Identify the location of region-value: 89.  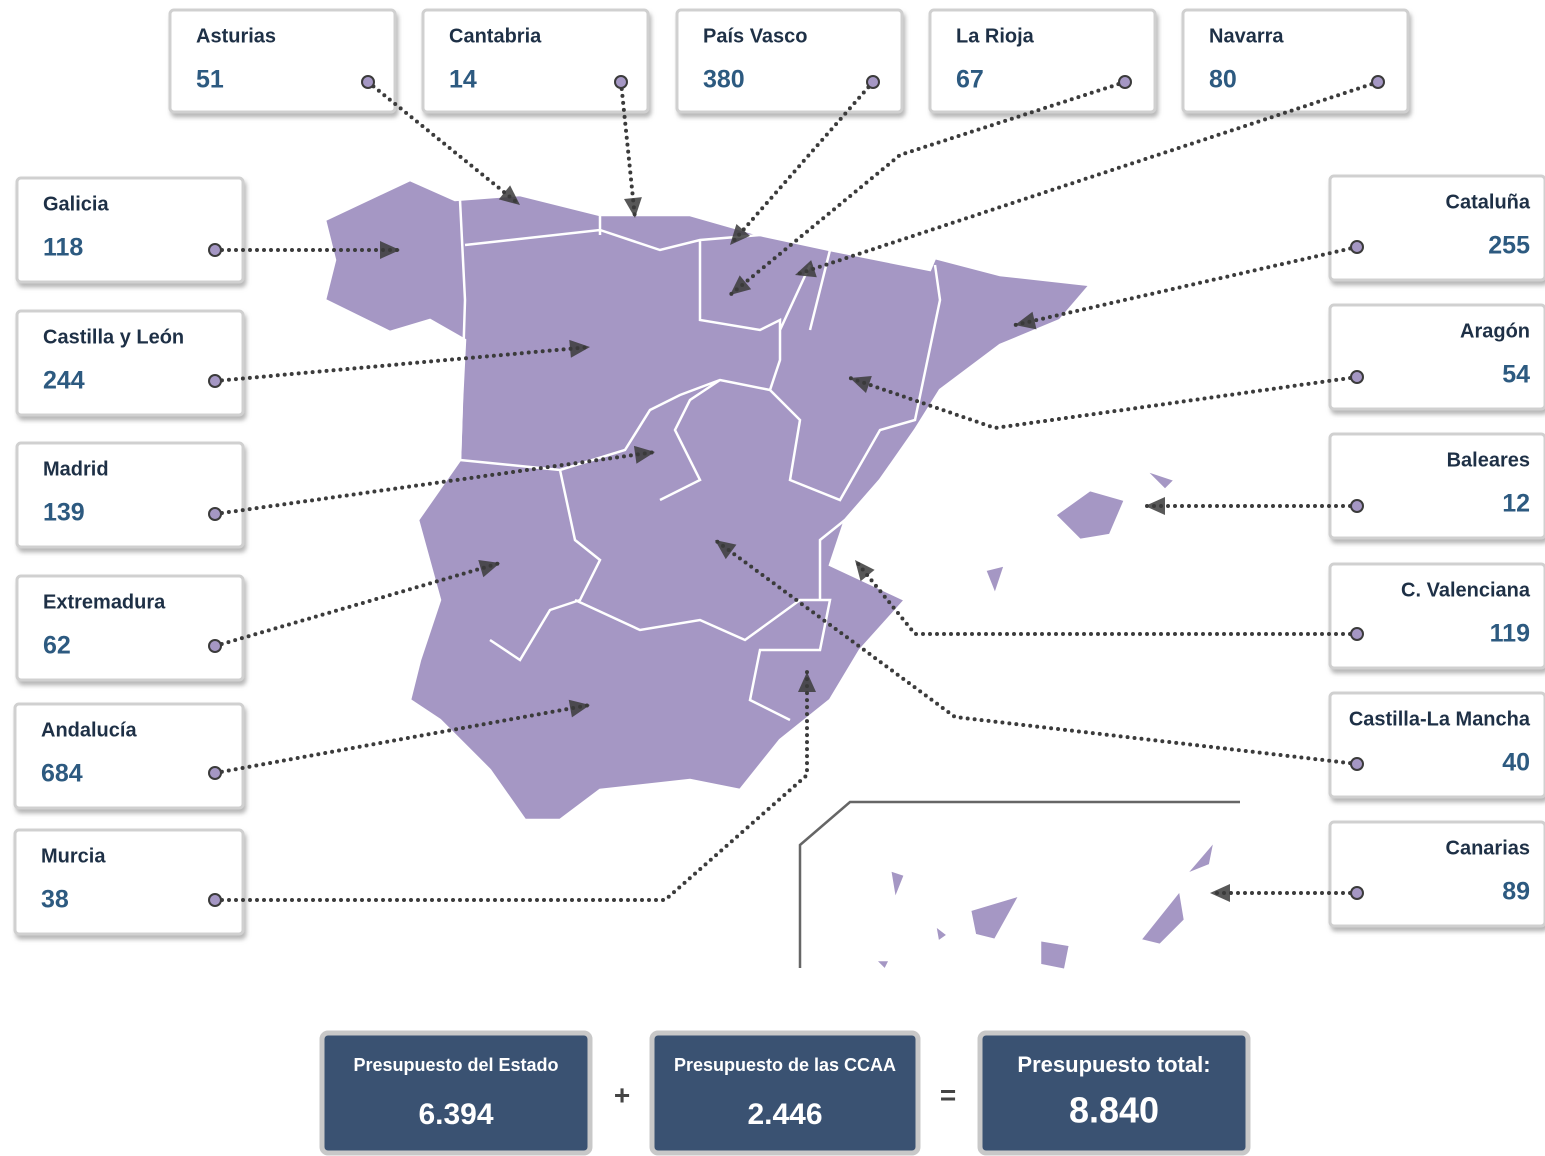
(1516, 892).